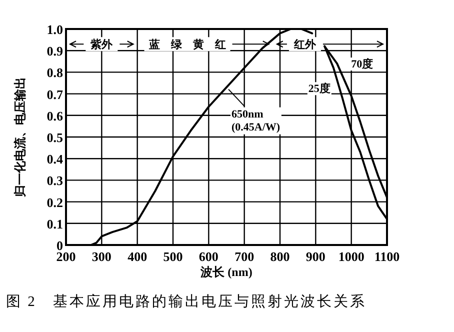 The width and height of the screenshot is (454, 332). I want to click on annotation: 红外, so click(304, 45).